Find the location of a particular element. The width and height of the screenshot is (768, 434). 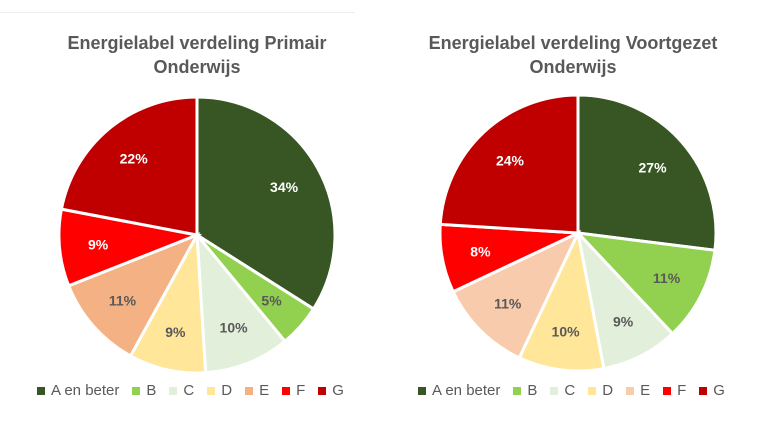

divider-line is located at coordinates (177, 12).